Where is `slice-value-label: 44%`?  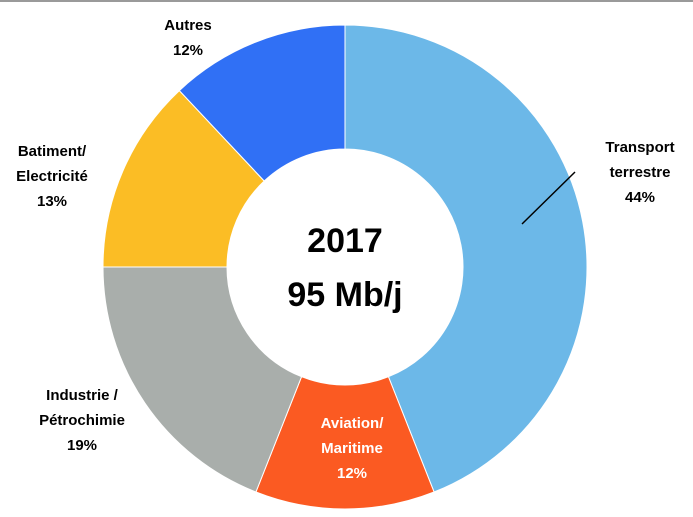 slice-value-label: 44% is located at coordinates (640, 197).